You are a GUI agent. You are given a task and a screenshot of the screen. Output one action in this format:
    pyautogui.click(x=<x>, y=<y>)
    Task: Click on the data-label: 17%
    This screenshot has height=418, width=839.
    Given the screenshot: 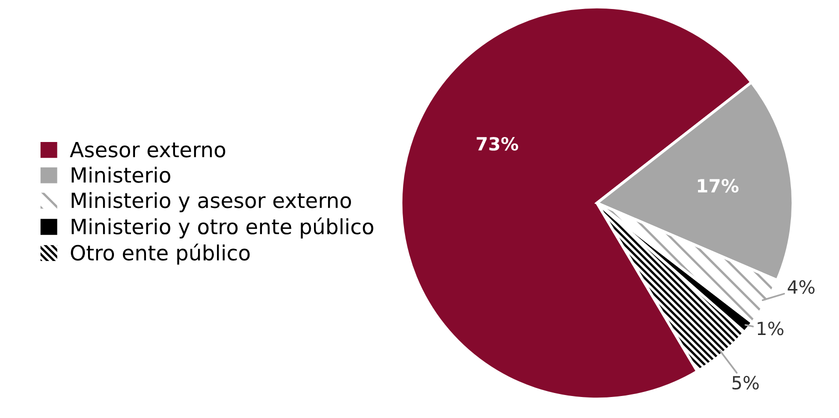 What is the action you would take?
    pyautogui.click(x=718, y=185)
    